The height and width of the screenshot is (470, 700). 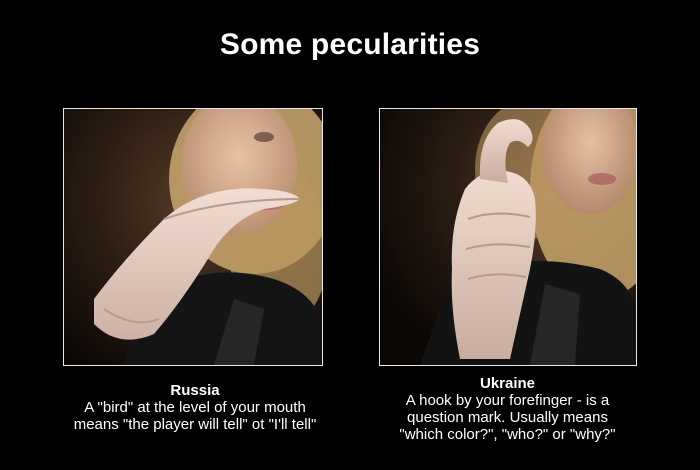 I want to click on caption-ukraine-line-1: A hook by your forefinger - is a, so click(x=507, y=400).